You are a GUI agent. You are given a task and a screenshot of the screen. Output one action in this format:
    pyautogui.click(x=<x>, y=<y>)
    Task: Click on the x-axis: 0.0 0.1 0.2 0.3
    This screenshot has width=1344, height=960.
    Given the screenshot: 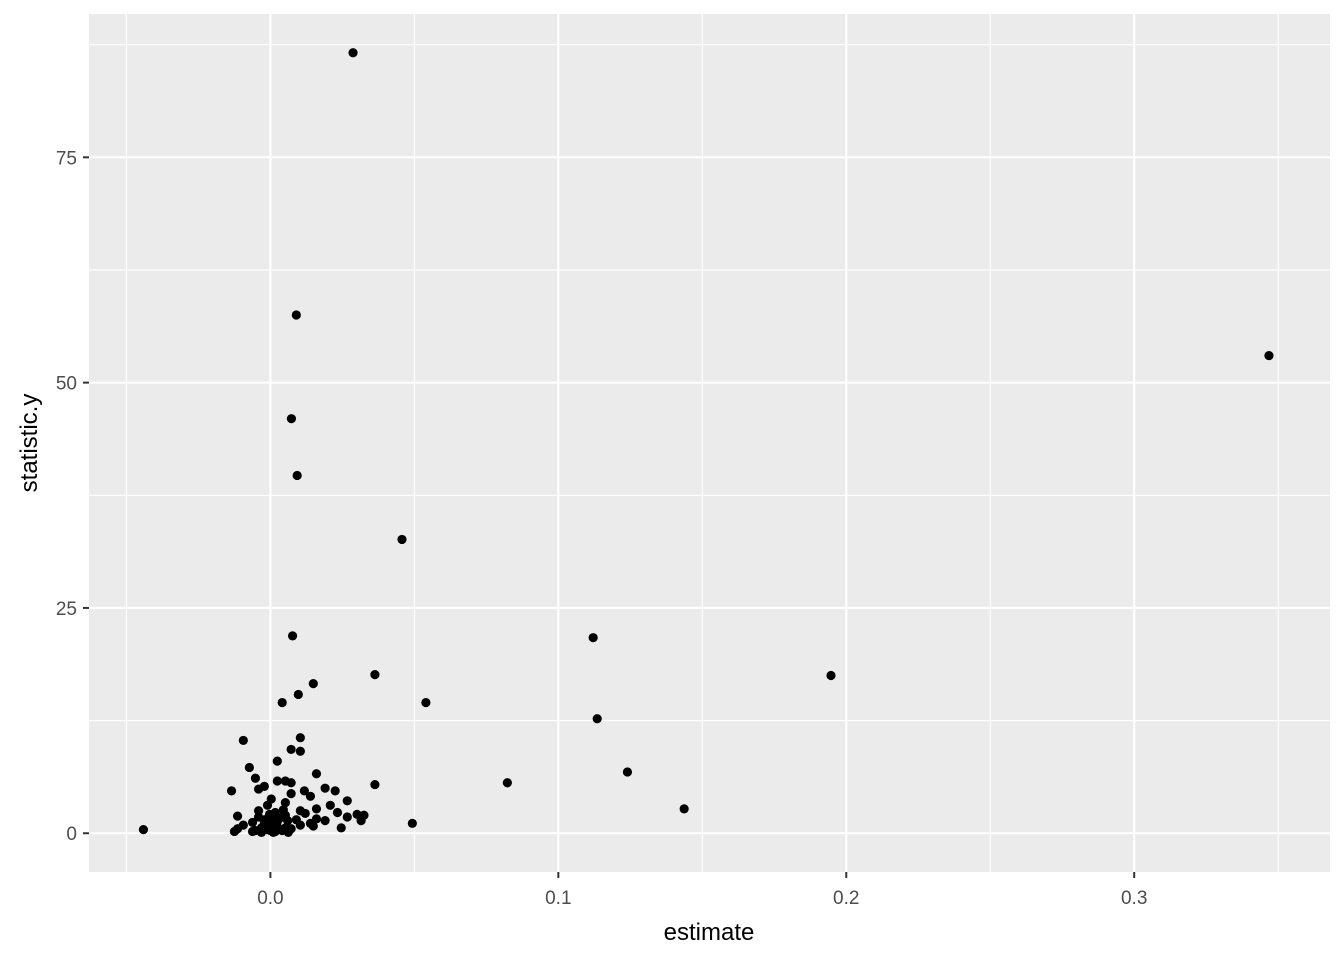 What is the action you would take?
    pyautogui.click(x=702, y=890)
    